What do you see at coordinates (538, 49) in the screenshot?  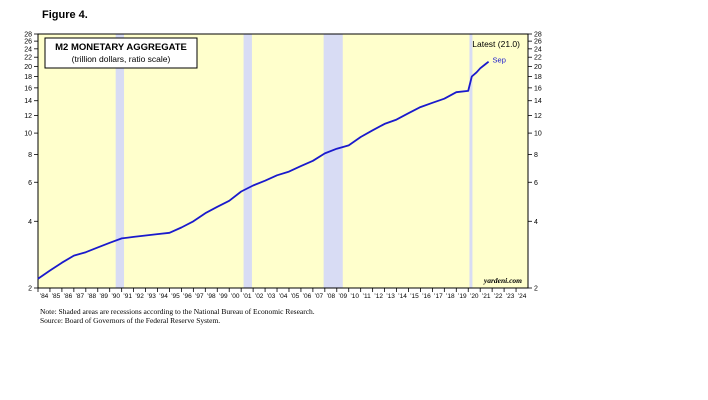 I see `y-tick-label-right: 24` at bounding box center [538, 49].